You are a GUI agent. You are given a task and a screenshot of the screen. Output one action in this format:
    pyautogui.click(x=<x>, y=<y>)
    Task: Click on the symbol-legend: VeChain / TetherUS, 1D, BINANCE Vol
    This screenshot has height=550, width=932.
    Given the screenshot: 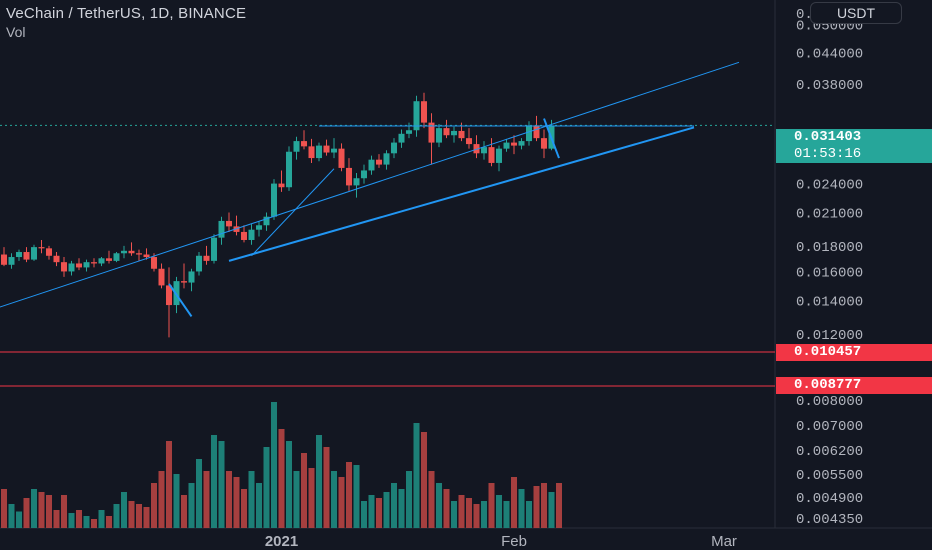 What is the action you would take?
    pyautogui.click(x=126, y=23)
    